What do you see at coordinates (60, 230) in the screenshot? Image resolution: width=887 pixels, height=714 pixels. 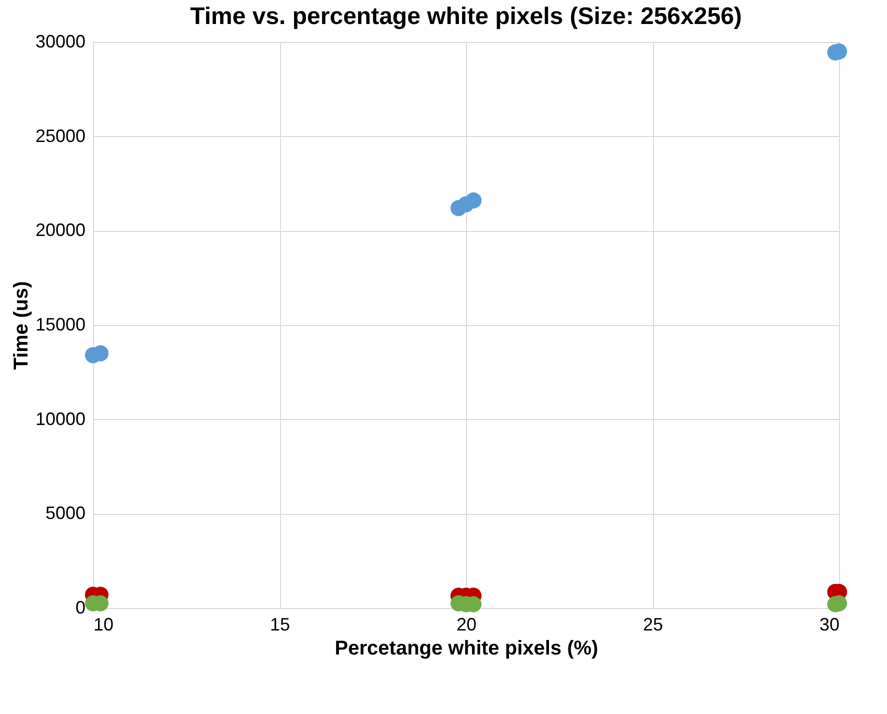 I see `y-tick-label: 20000` at bounding box center [60, 230].